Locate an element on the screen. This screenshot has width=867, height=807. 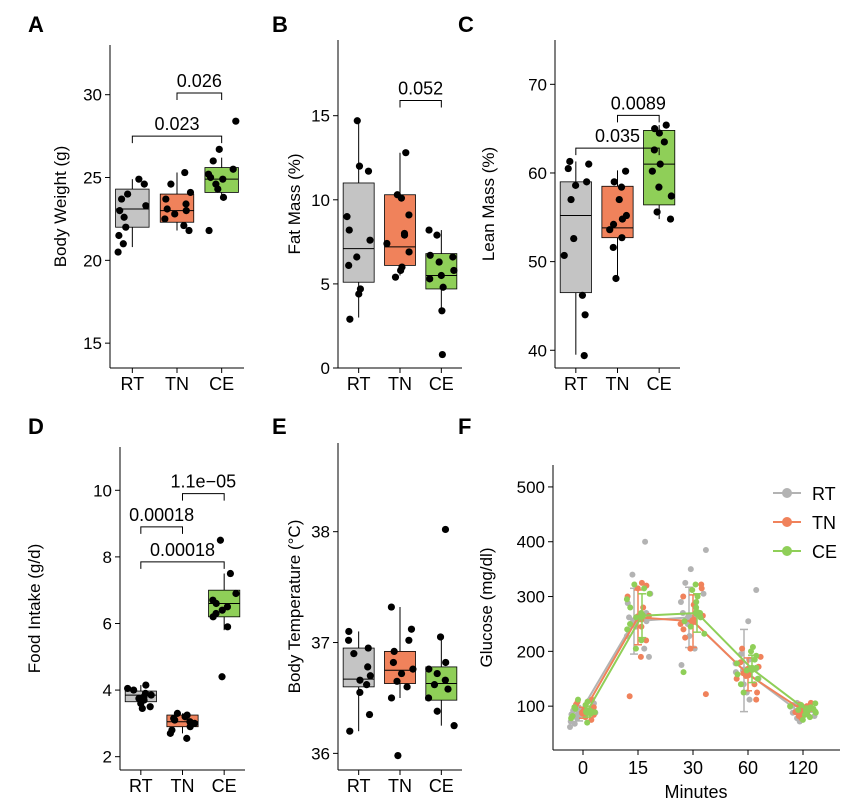
y-tick-label: 100 is located at coordinates (531, 706).